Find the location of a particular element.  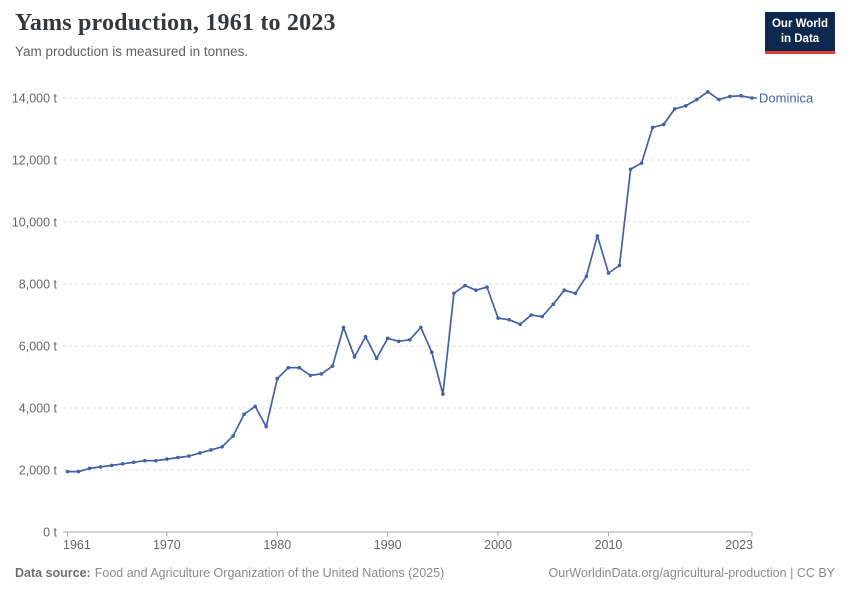

y-axis-tick-label: 2,000 t is located at coordinates (38, 471).